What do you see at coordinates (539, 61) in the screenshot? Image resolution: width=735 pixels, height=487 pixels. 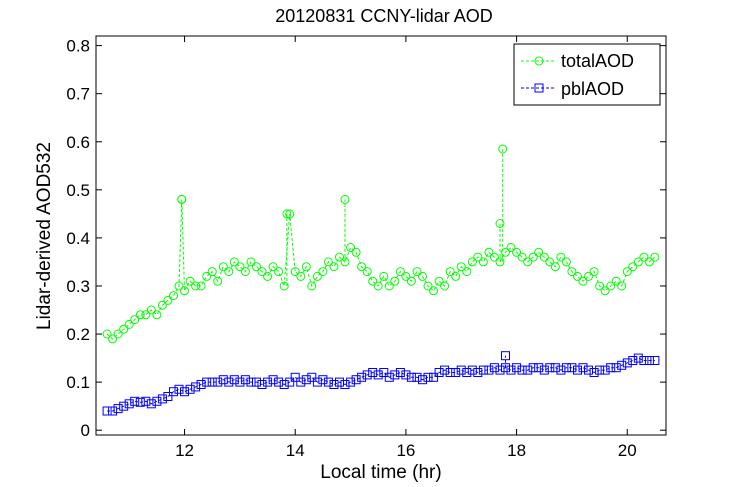 I see `legend-marker-totalAOD` at bounding box center [539, 61].